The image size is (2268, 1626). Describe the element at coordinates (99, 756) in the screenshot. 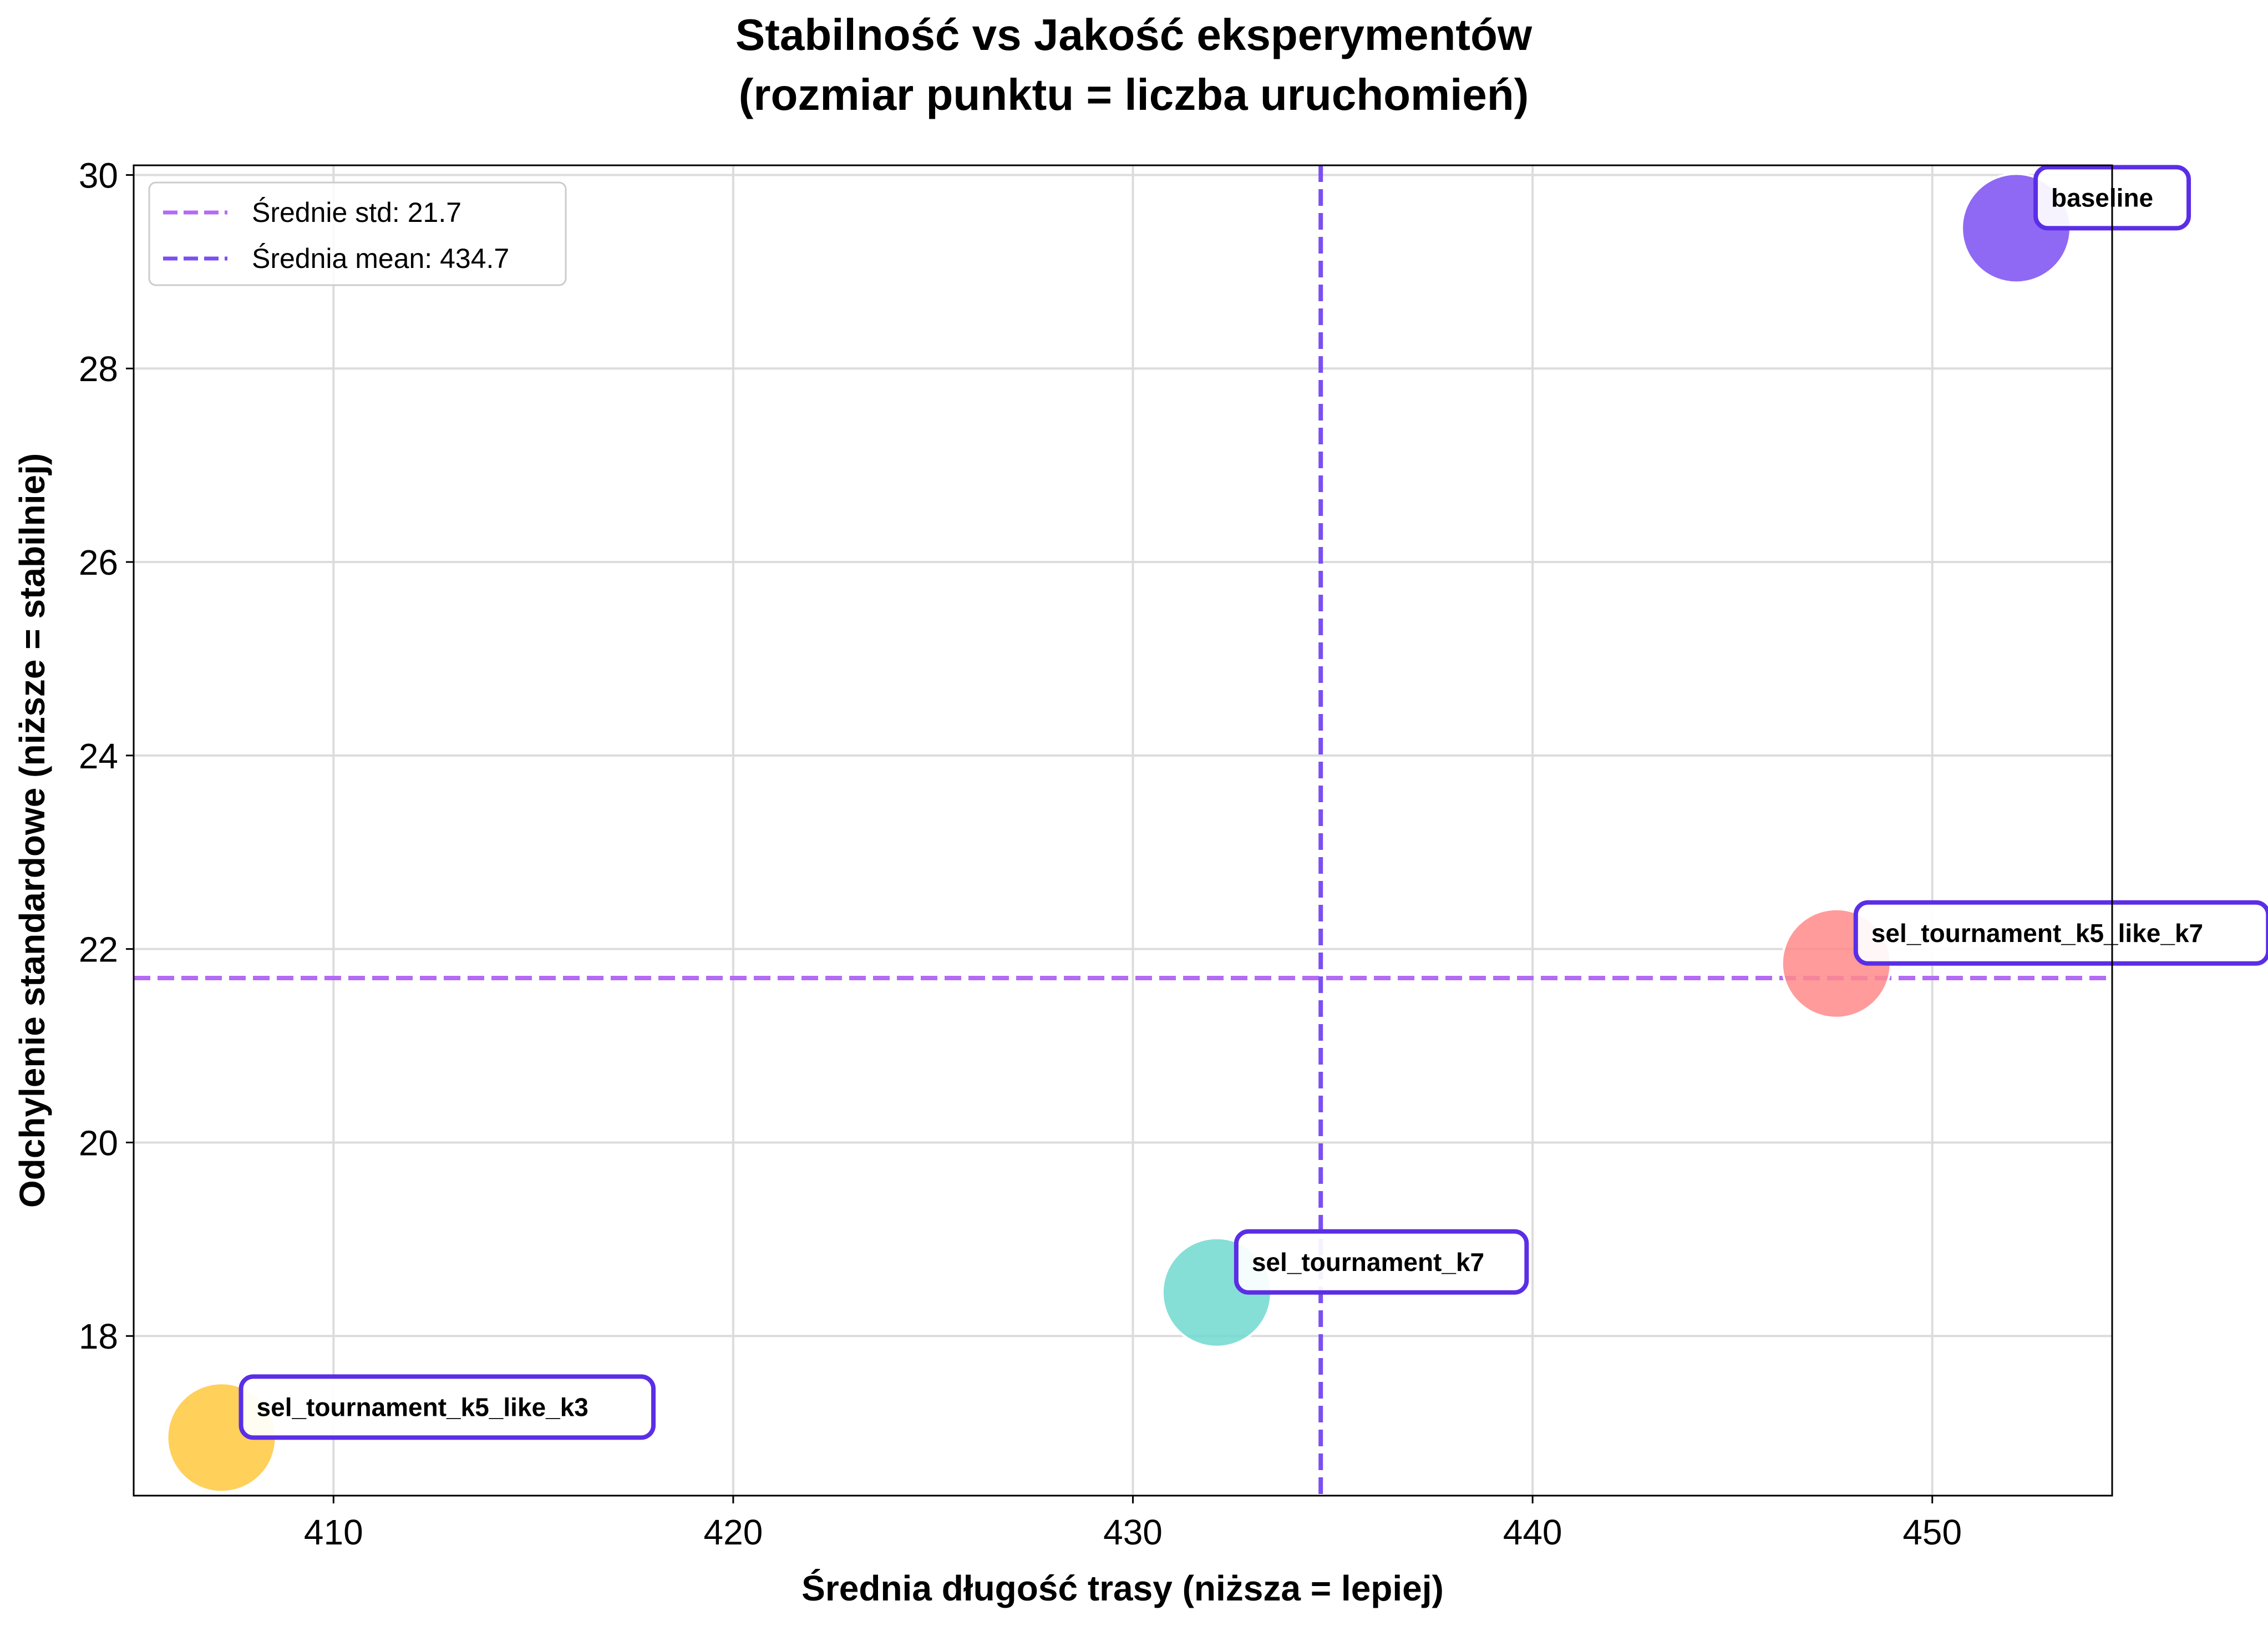

I see `y-tick-label: 24` at that location.